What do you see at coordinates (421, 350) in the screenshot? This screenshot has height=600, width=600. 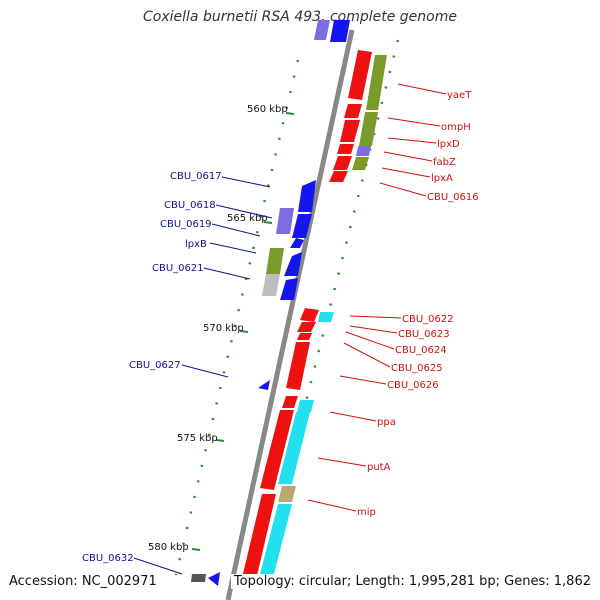 I see `label-CBU_0624: CBU_0624` at bounding box center [421, 350].